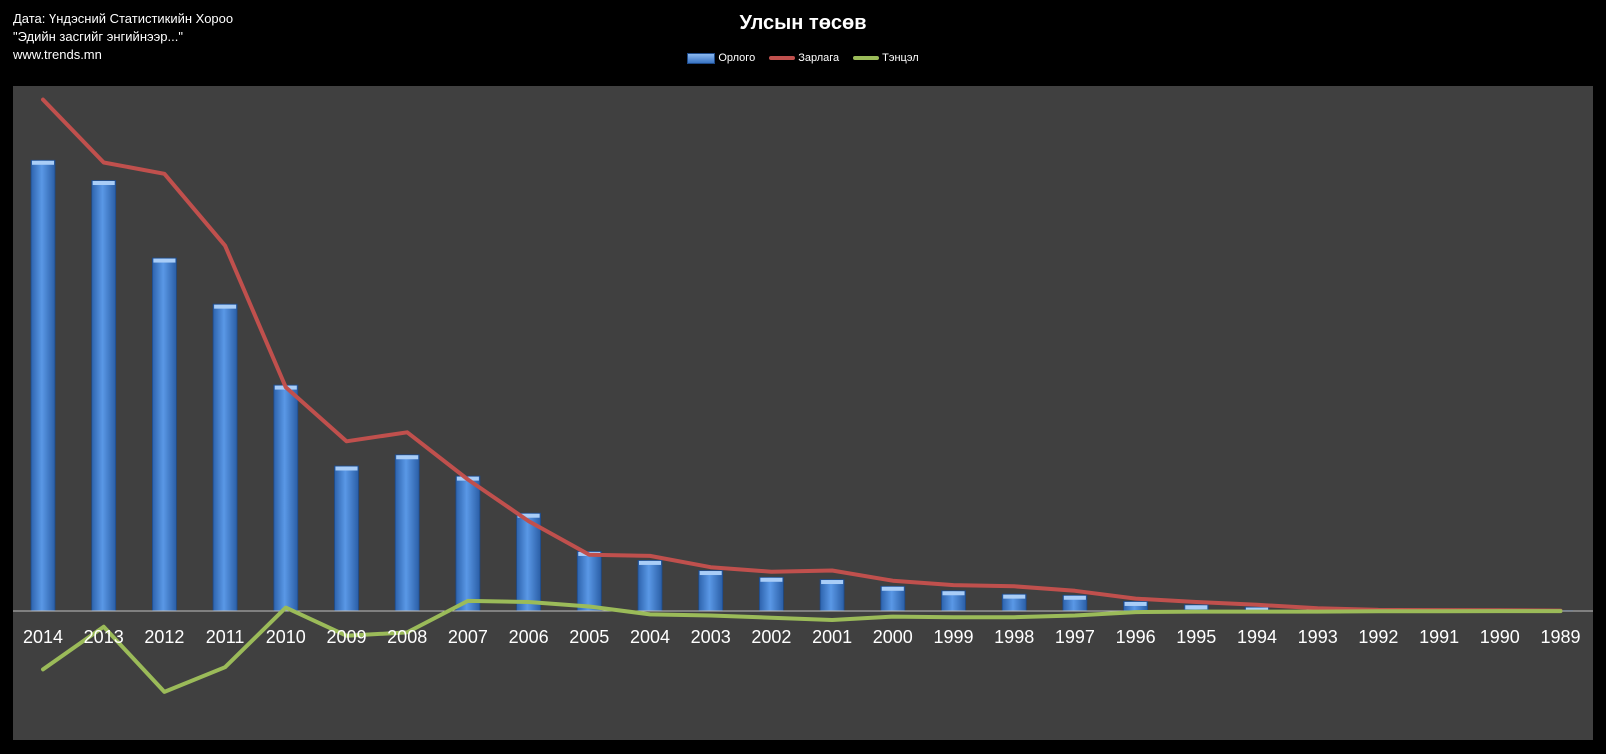 The width and height of the screenshot is (1606, 754). What do you see at coordinates (893, 637) in the screenshot?
I see `x-tick-label-2000: 2000` at bounding box center [893, 637].